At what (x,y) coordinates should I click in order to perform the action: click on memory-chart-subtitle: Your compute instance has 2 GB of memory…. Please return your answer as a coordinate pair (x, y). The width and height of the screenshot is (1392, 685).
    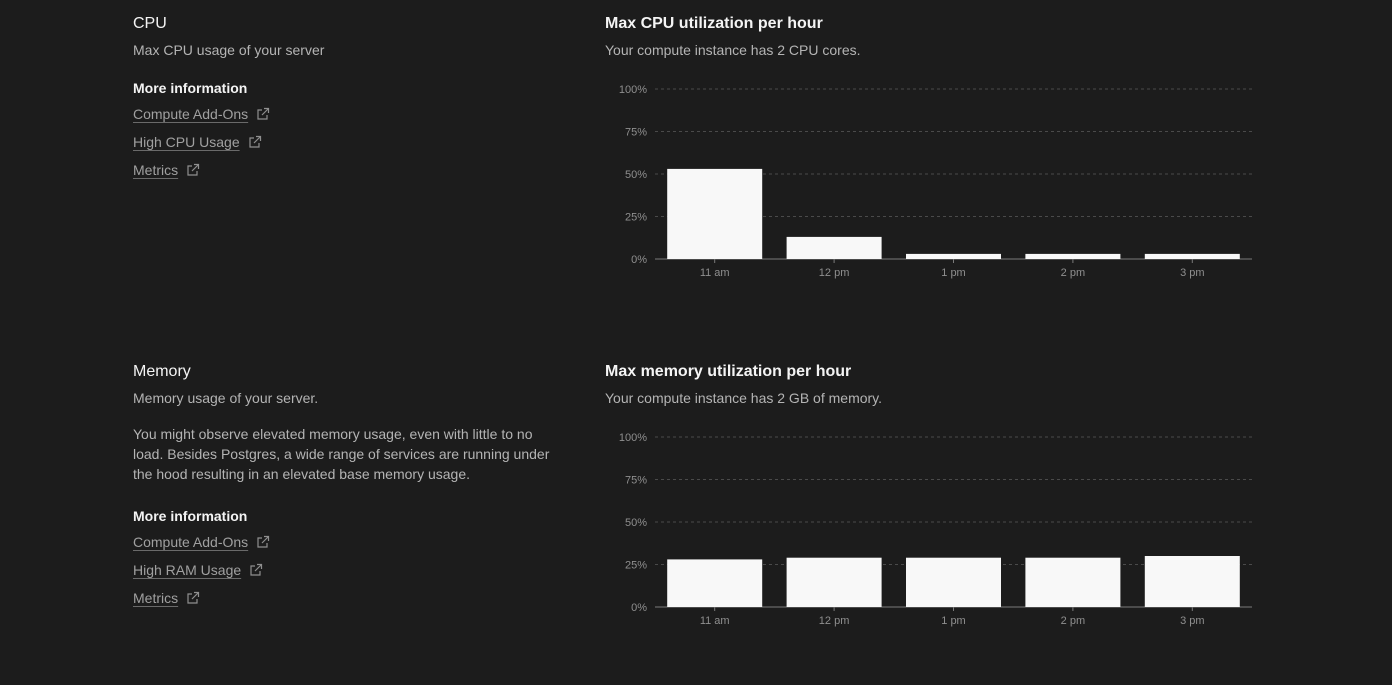
    Looking at the image, I should click on (744, 398).